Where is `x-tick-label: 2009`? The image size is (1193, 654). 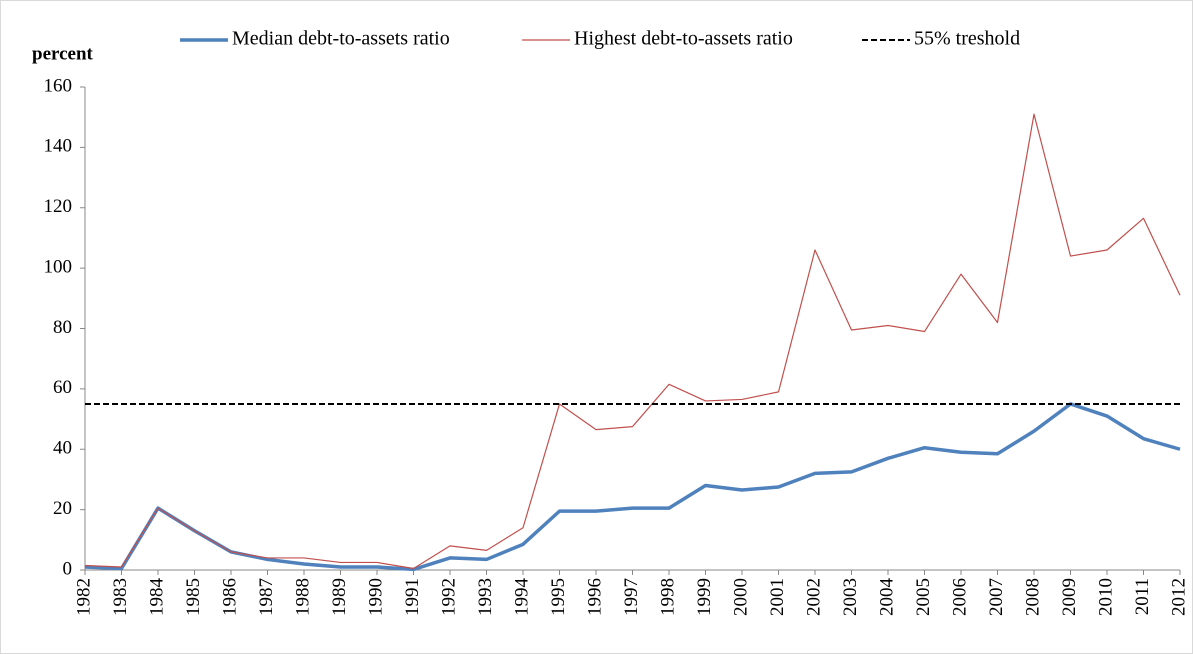
x-tick-label: 2009 is located at coordinates (1069, 597).